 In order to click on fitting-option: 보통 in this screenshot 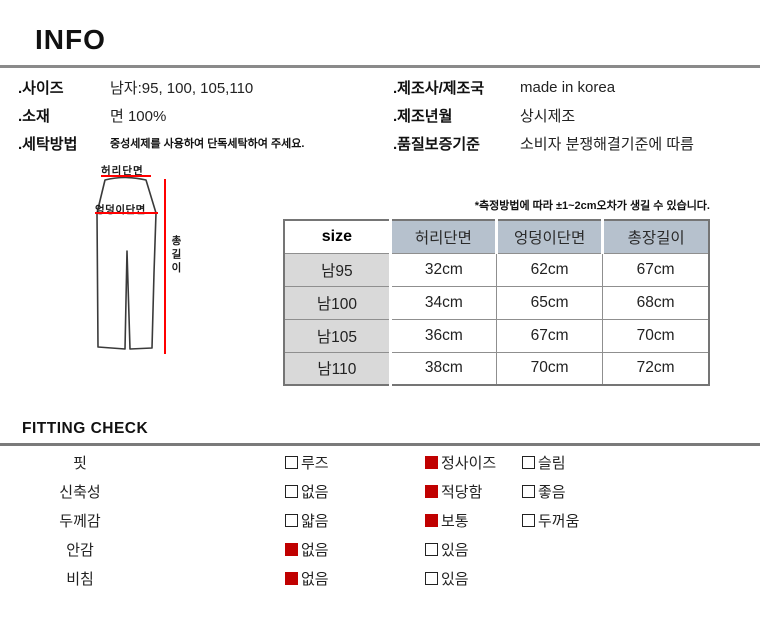, I will do `click(447, 521)`.